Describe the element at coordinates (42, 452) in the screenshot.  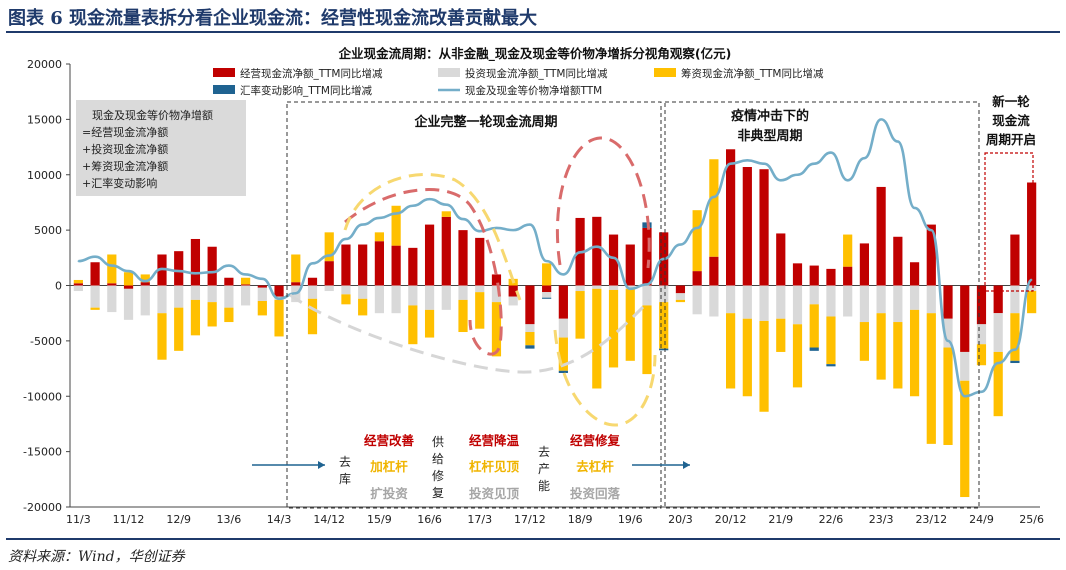
I see `y-tick-label: -15000` at that location.